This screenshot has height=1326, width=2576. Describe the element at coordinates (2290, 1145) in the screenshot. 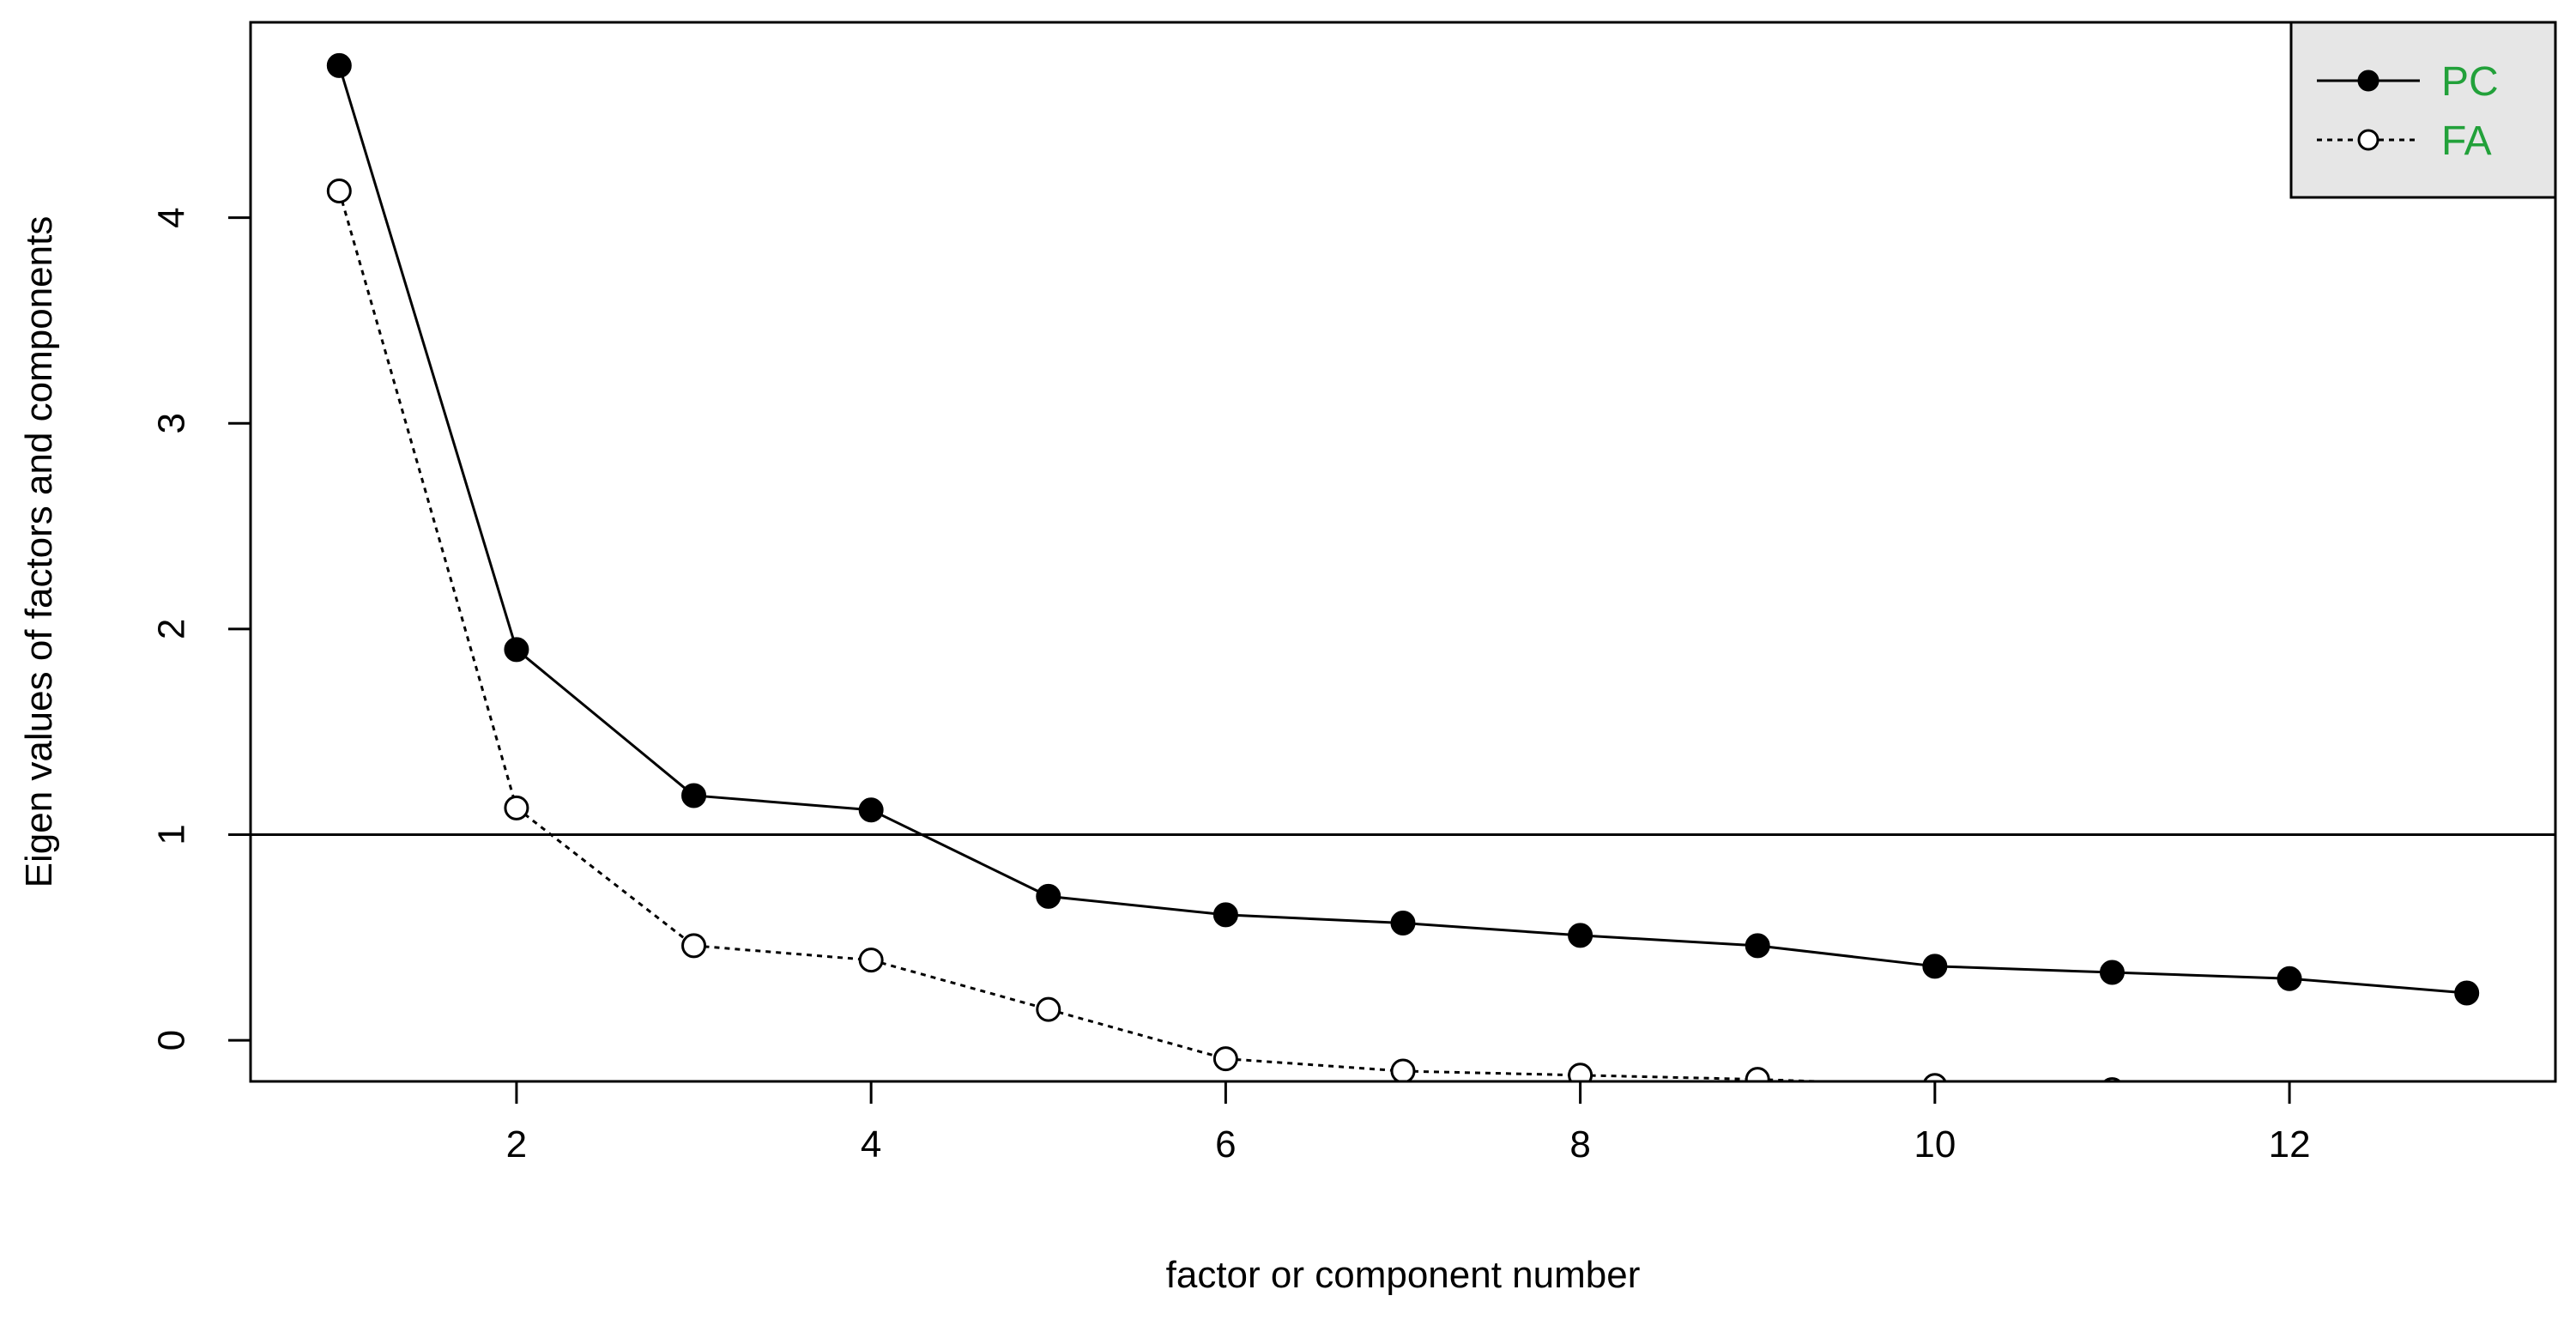

I see `x-tick-label-5: 12` at that location.